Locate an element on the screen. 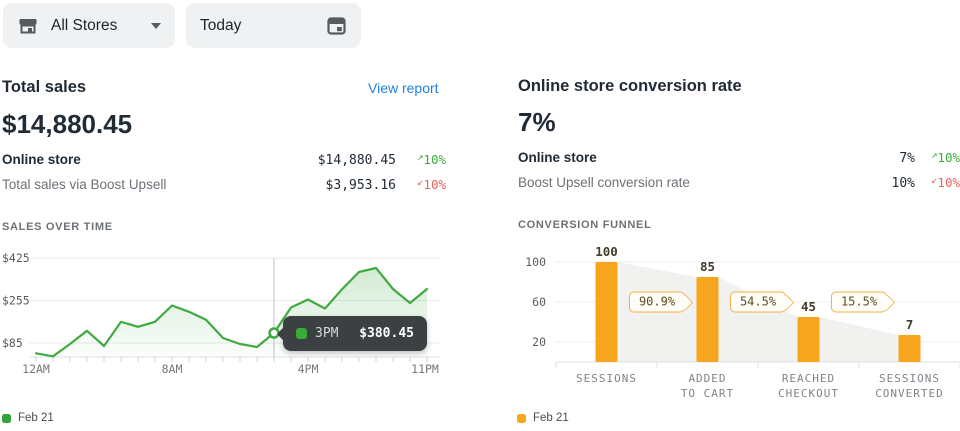 The image size is (960, 431). funnel-legend: Feb 21 is located at coordinates (543, 418).